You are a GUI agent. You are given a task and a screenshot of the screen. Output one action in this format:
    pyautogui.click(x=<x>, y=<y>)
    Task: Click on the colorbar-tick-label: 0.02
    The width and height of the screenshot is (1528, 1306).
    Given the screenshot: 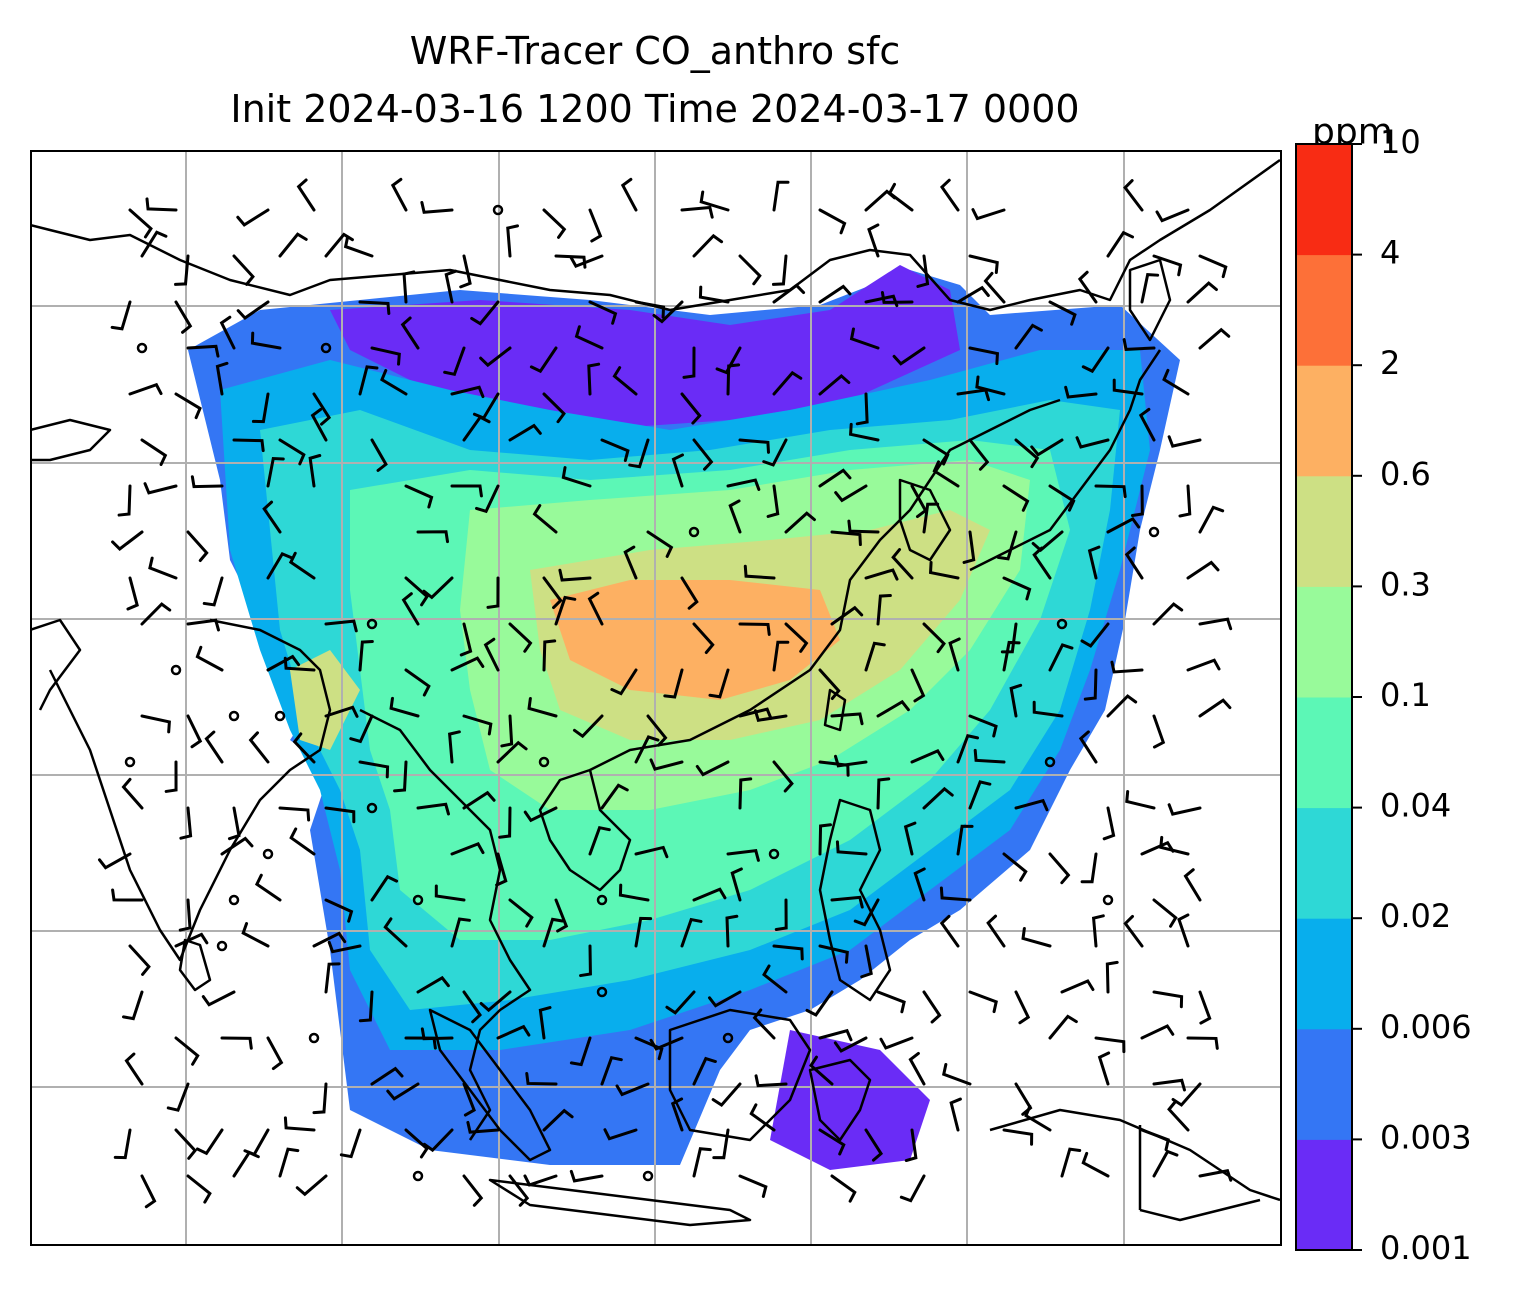 What is the action you would take?
    pyautogui.click(x=1415, y=916)
    